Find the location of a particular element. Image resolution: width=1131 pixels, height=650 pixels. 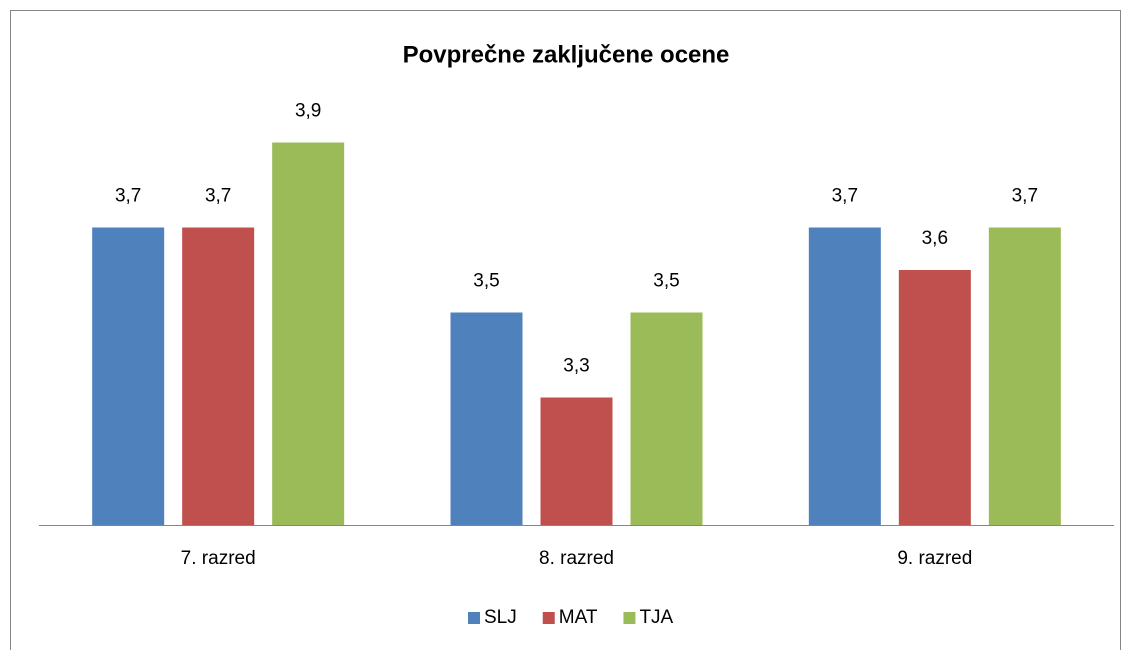

value-label: 3,6 is located at coordinates (935, 238).